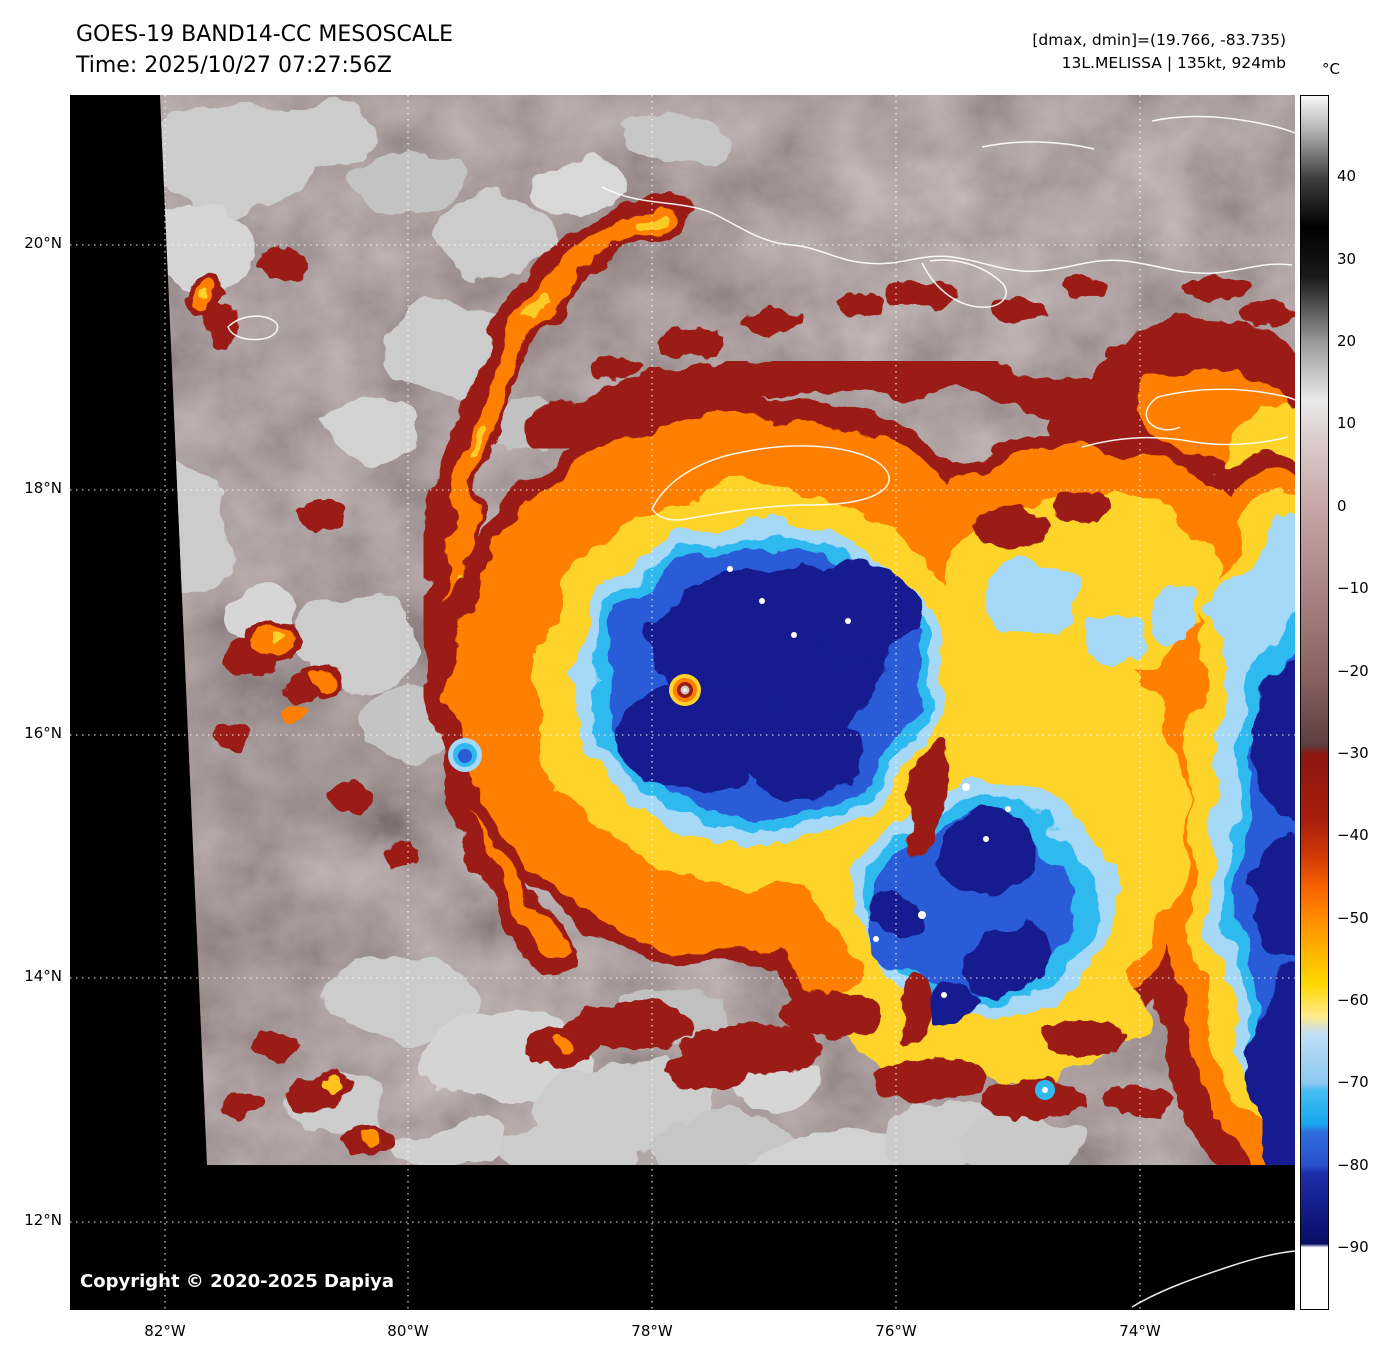  I want to click on dmax-dmin-readout: [dmax, dmin]=(19.766, -83.735), so click(1159, 40).